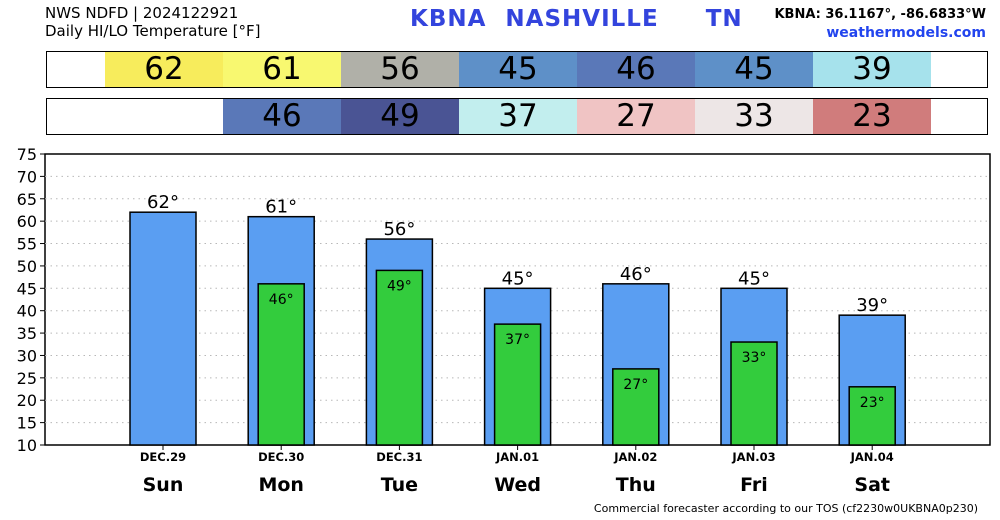 This screenshot has width=1000, height=520. What do you see at coordinates (27, 288) in the screenshot?
I see `y-tick-label: 45` at bounding box center [27, 288].